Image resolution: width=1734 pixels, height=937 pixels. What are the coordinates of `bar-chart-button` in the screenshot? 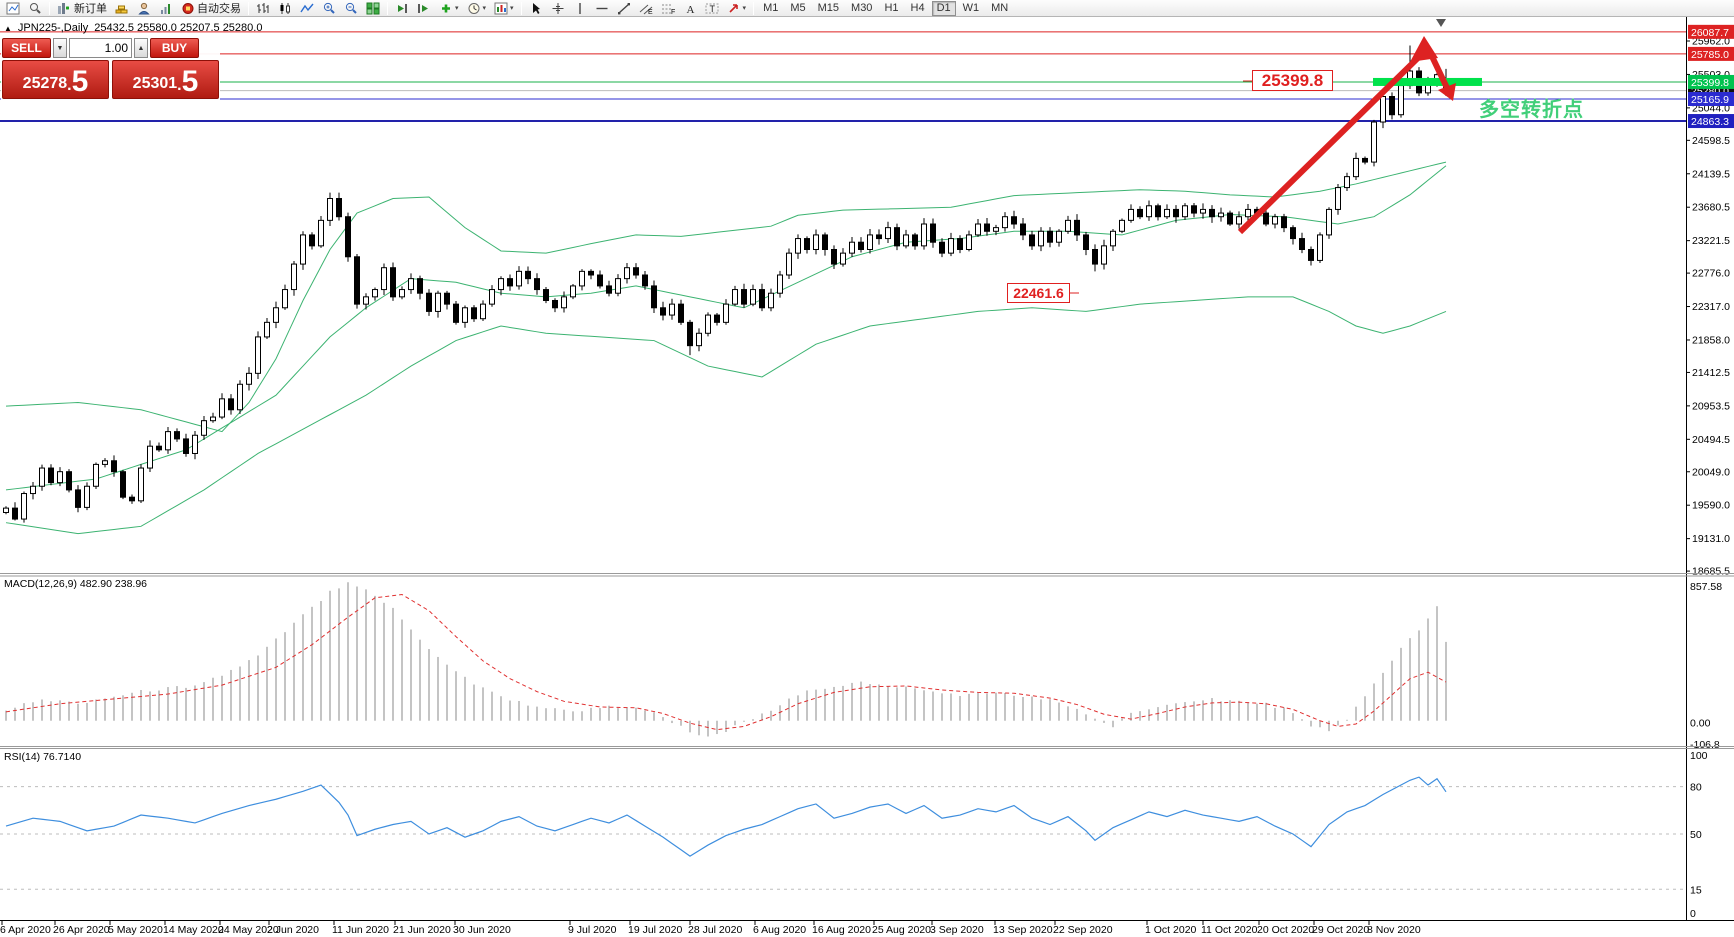 It's located at (263, 8).